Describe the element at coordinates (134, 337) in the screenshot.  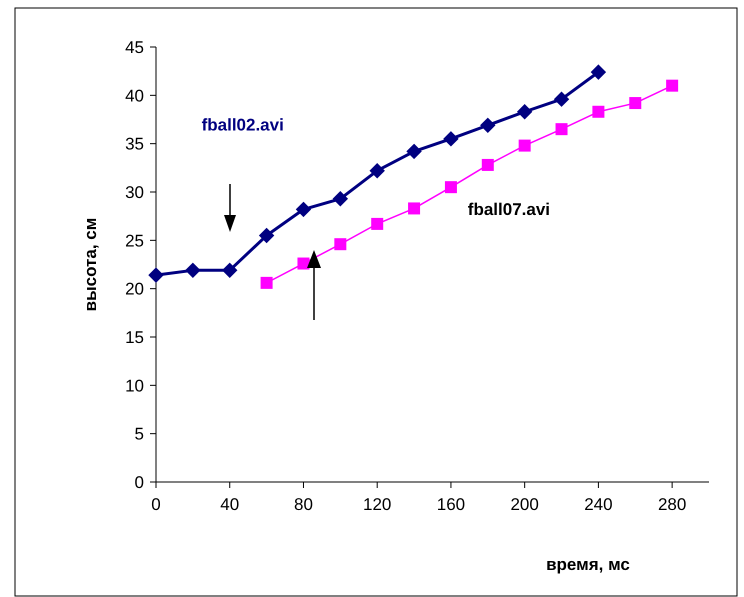
I see `y-tick-label: 15` at that location.